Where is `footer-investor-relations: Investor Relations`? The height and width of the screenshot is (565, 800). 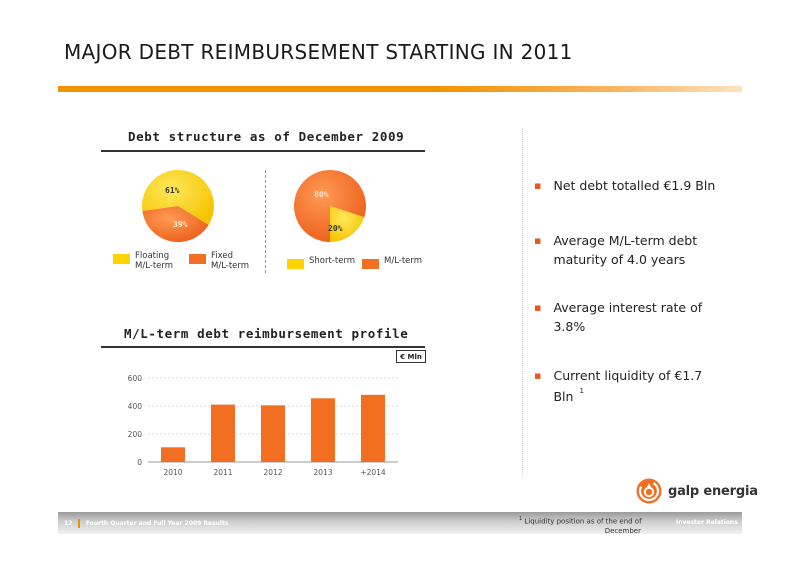
footer-investor-relations: Investor Relations is located at coordinates (707, 522).